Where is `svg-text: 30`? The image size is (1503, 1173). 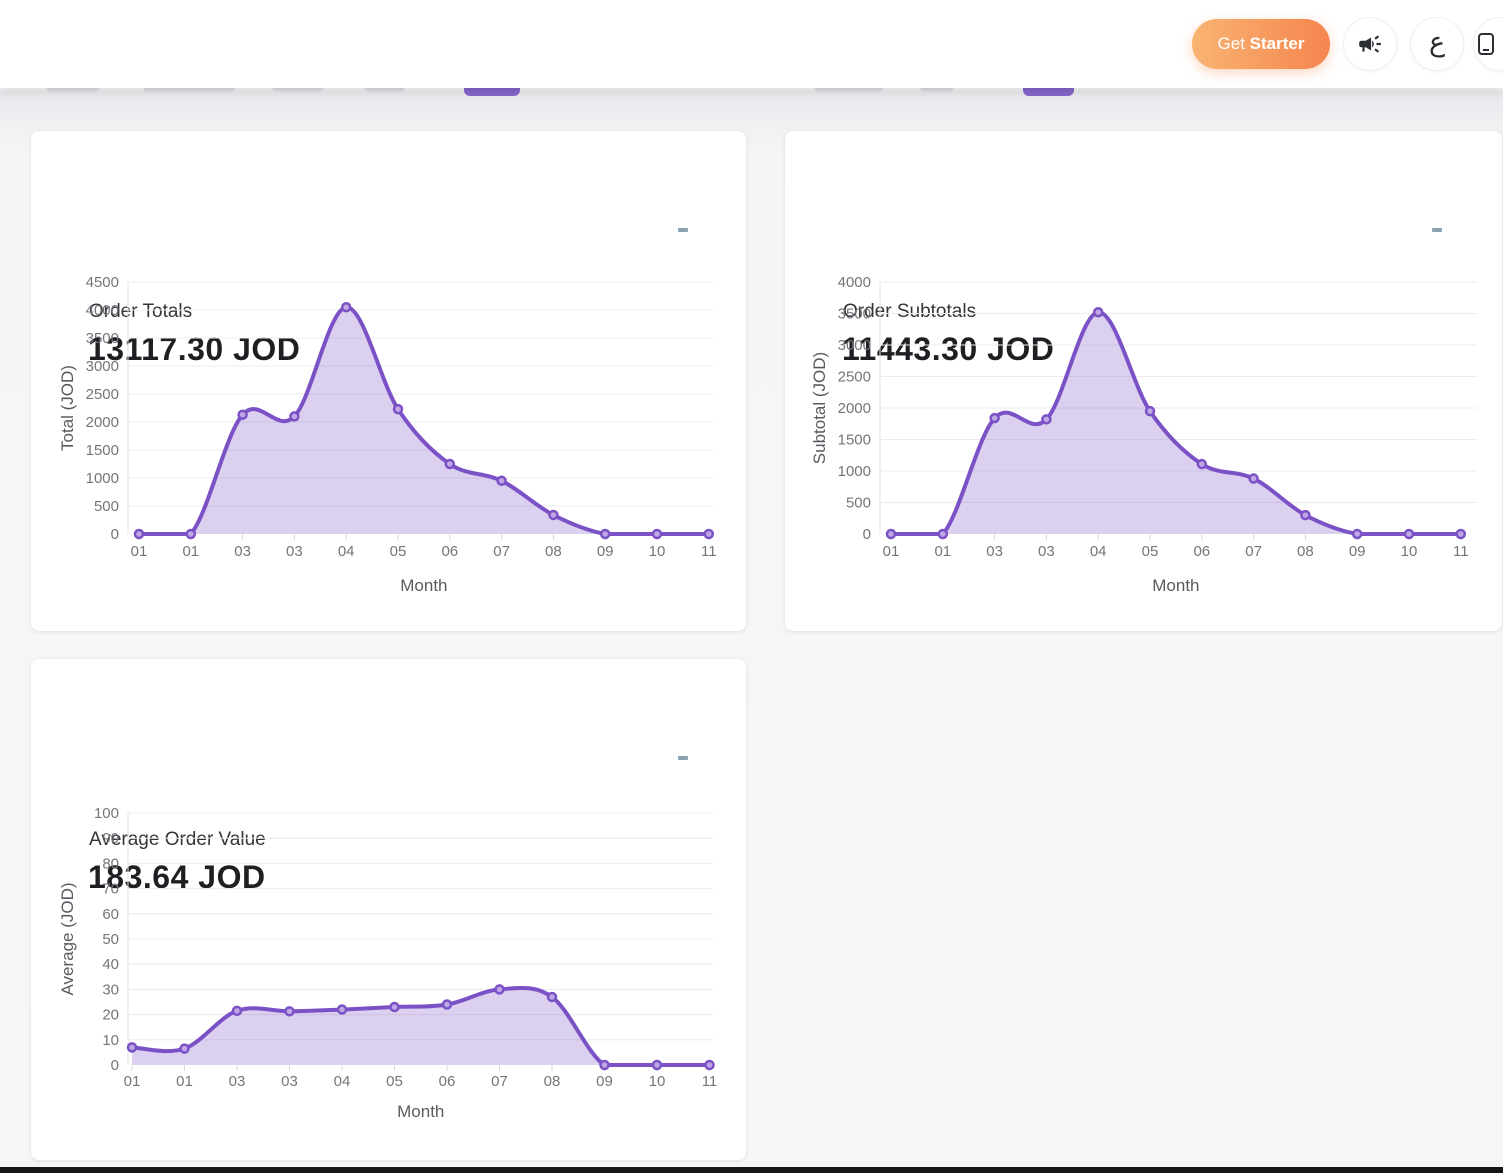 svg-text: 30 is located at coordinates (110, 989).